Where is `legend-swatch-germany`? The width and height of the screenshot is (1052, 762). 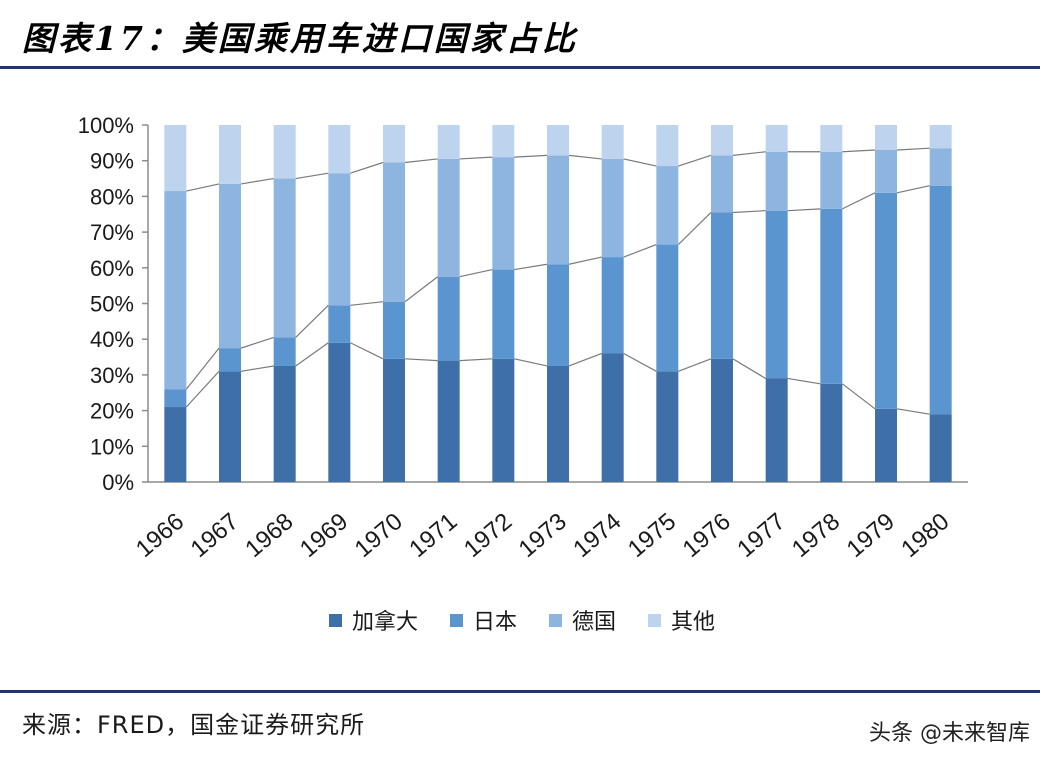 legend-swatch-germany is located at coordinates (556, 620).